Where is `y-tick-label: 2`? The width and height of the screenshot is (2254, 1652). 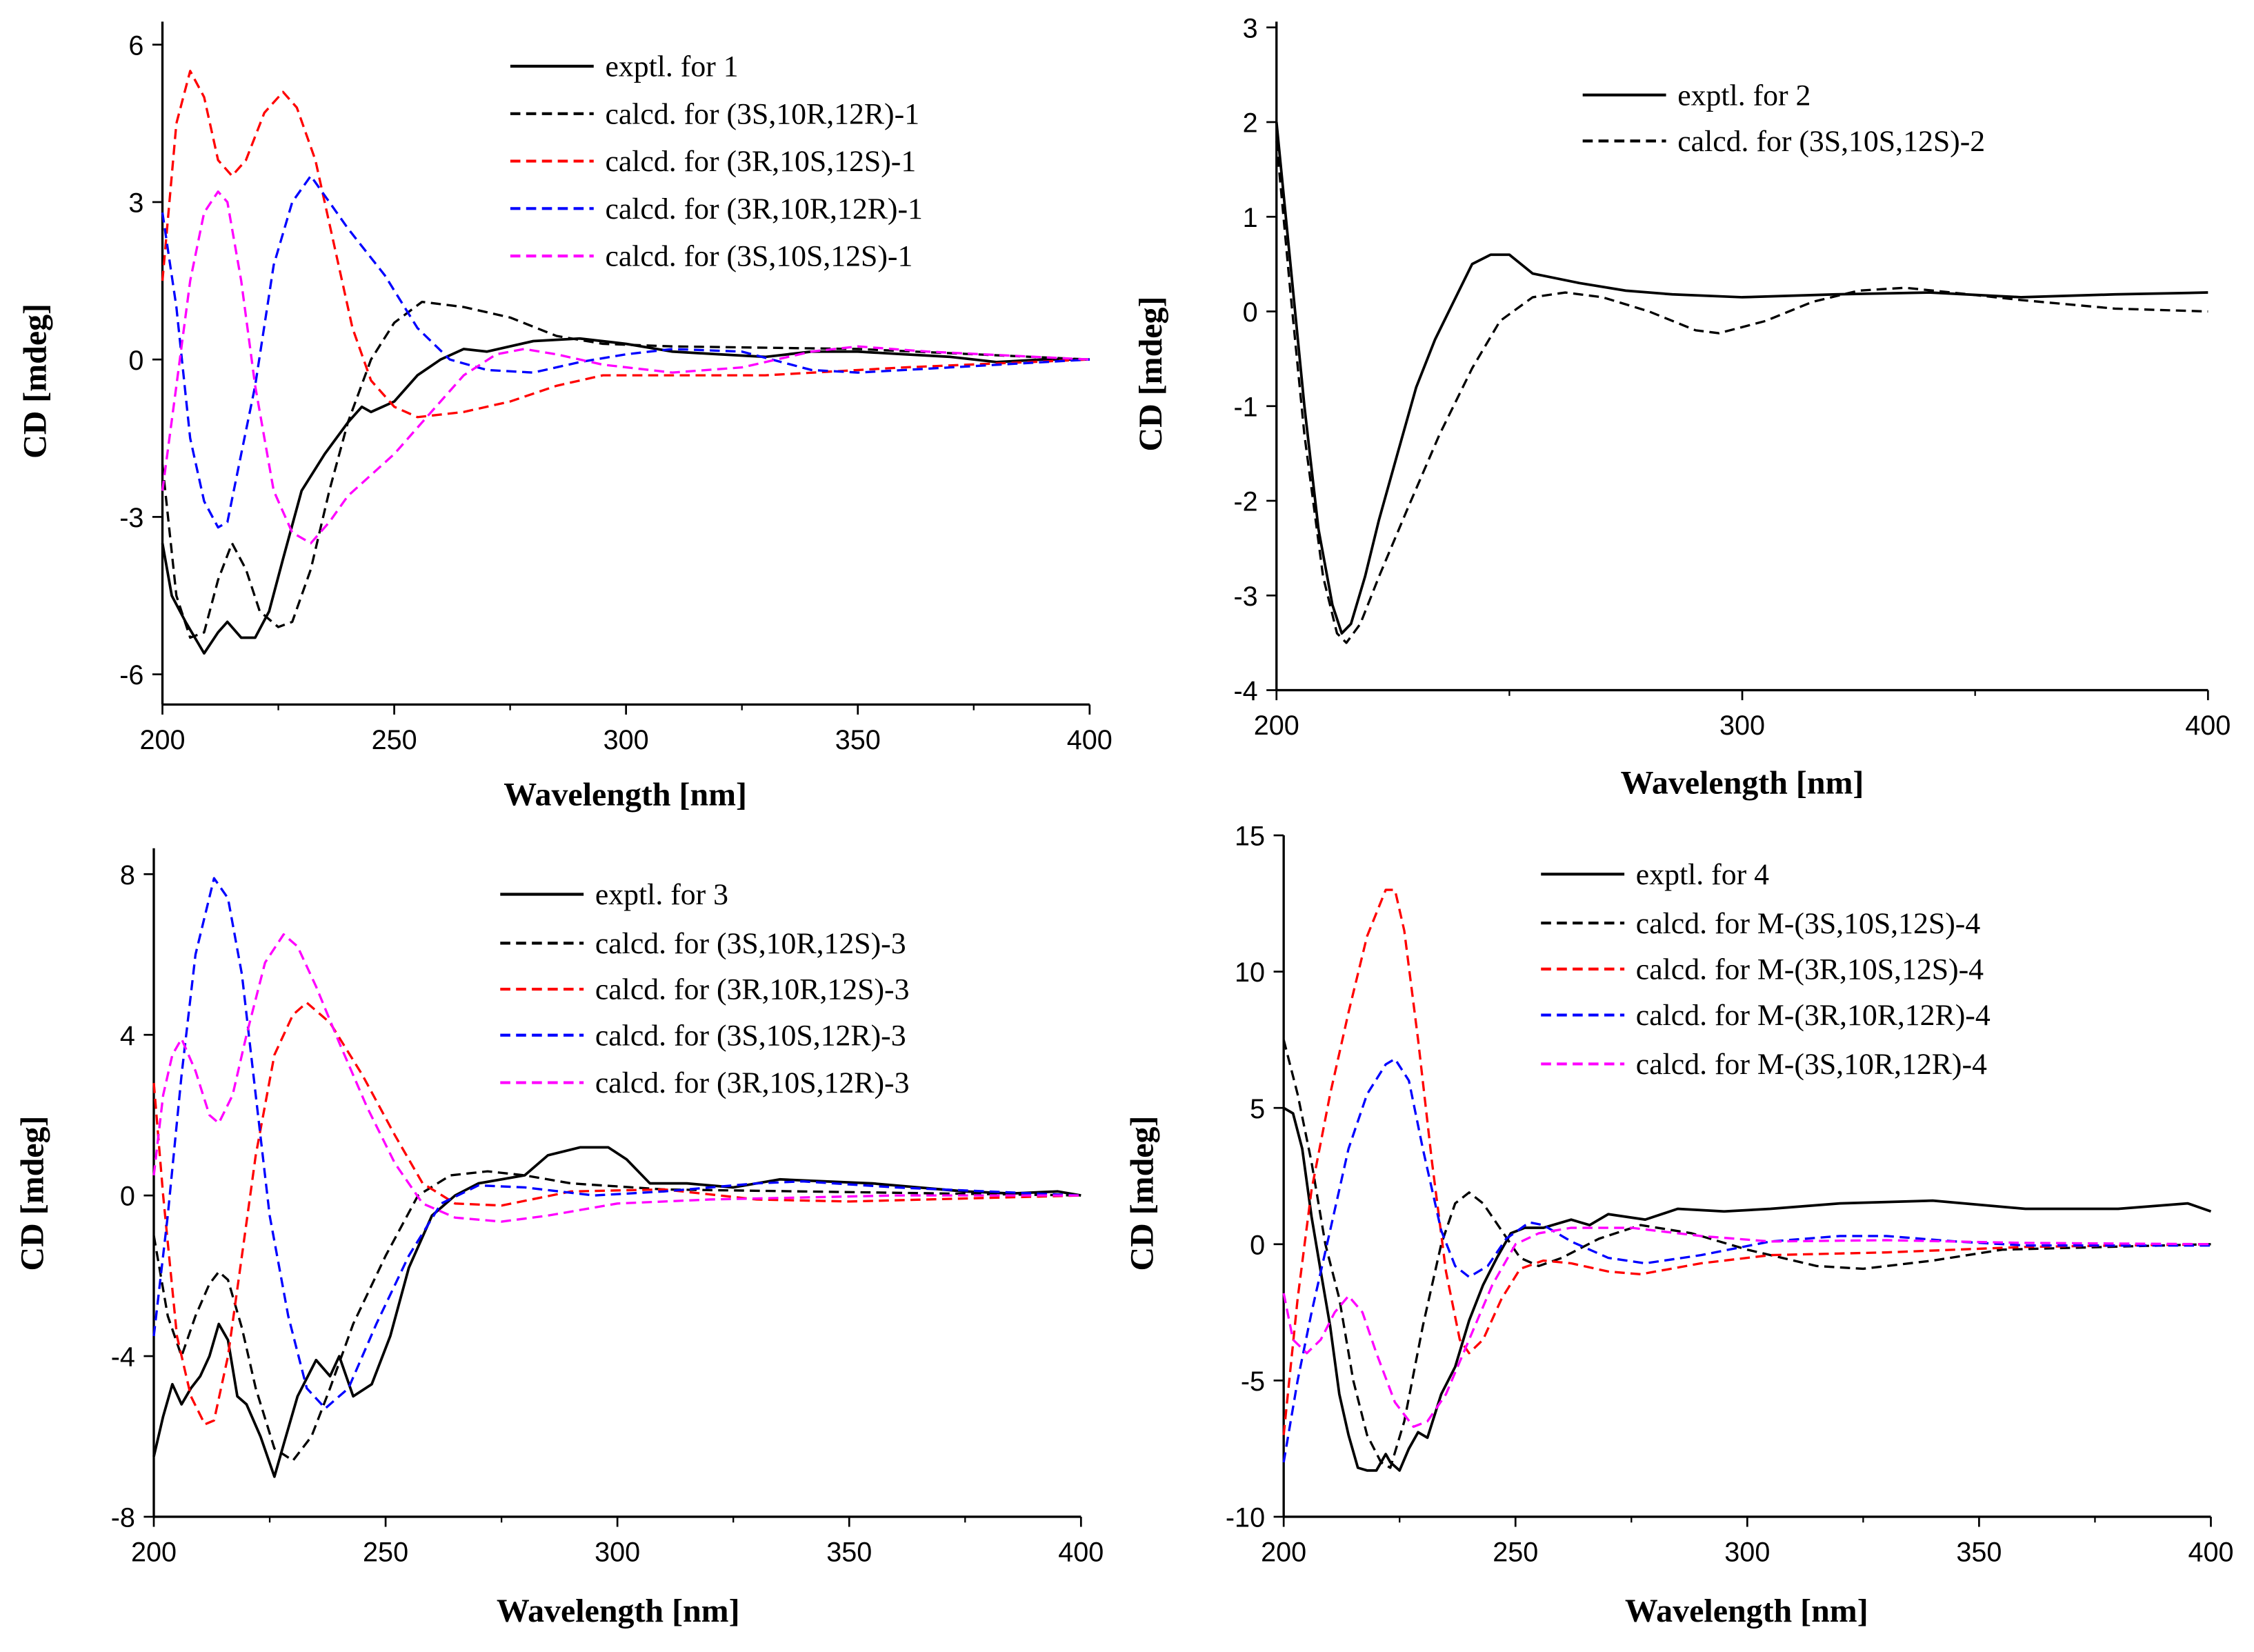
y-tick-label: 2 is located at coordinates (1250, 124).